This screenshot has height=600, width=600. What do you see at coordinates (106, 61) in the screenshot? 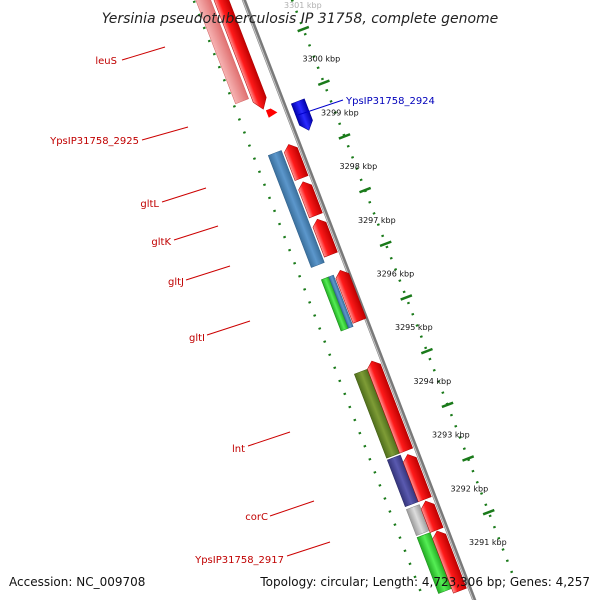
I see `label-leuS: leuS` at bounding box center [106, 61].